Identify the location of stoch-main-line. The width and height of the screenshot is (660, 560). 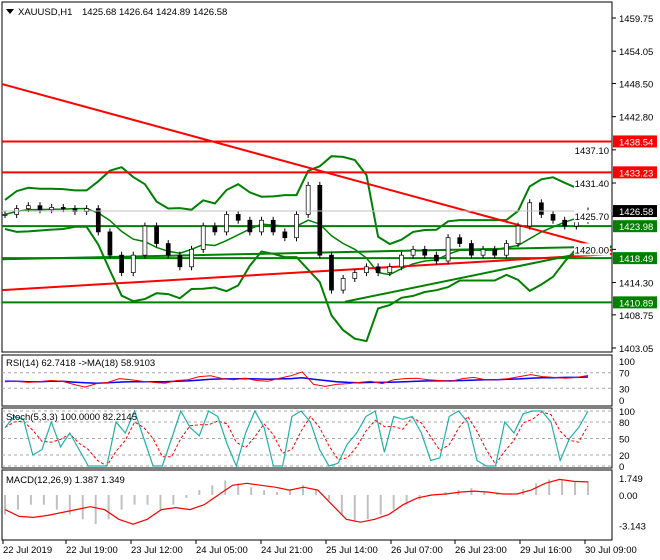
(296, 438).